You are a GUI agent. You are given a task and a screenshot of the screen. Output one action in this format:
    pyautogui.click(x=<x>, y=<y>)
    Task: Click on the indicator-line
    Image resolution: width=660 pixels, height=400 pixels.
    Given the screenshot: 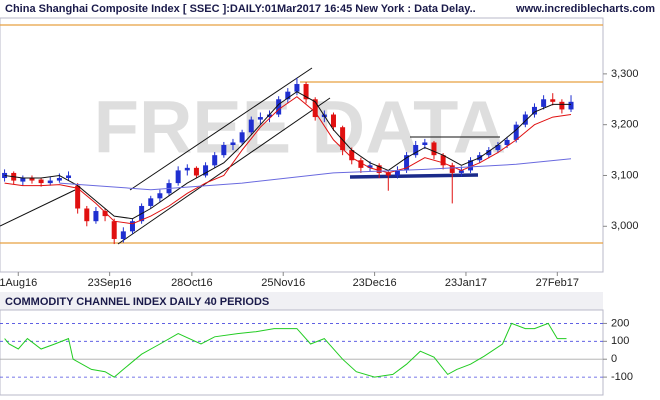 What is the action you would take?
    pyautogui.click(x=285, y=350)
    